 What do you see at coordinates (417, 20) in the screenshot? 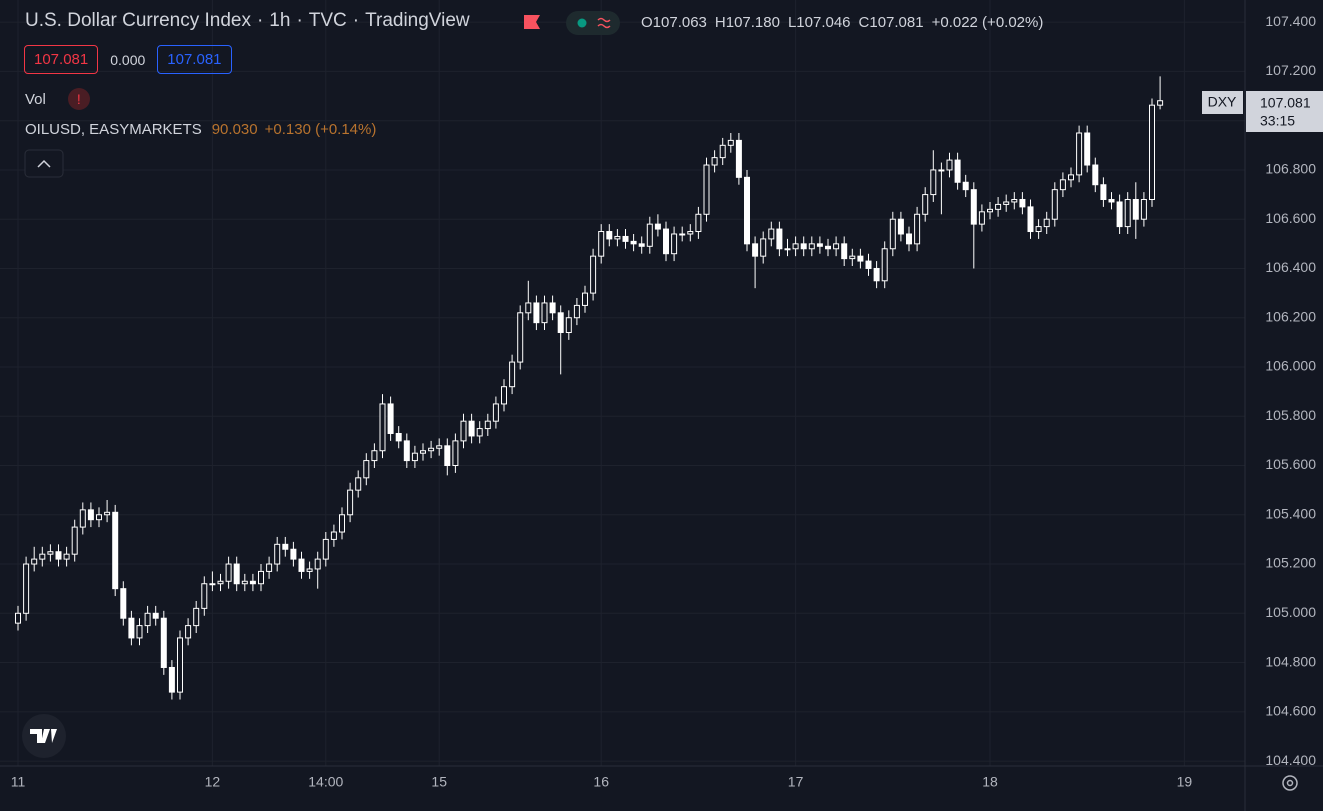
I see `source: TradingView` at bounding box center [417, 20].